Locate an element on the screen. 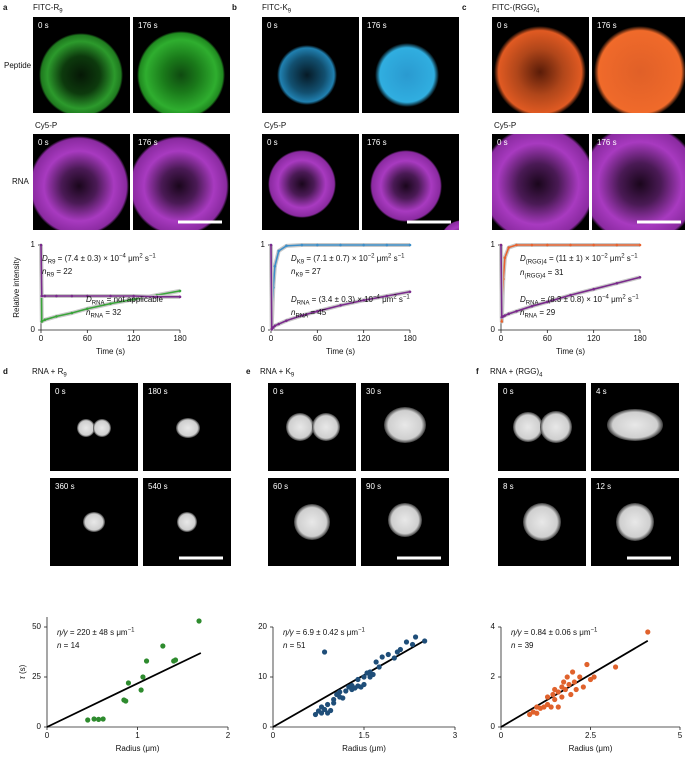 The height and width of the screenshot is (764, 685). micrograph: 4 s is located at coordinates (635, 427).